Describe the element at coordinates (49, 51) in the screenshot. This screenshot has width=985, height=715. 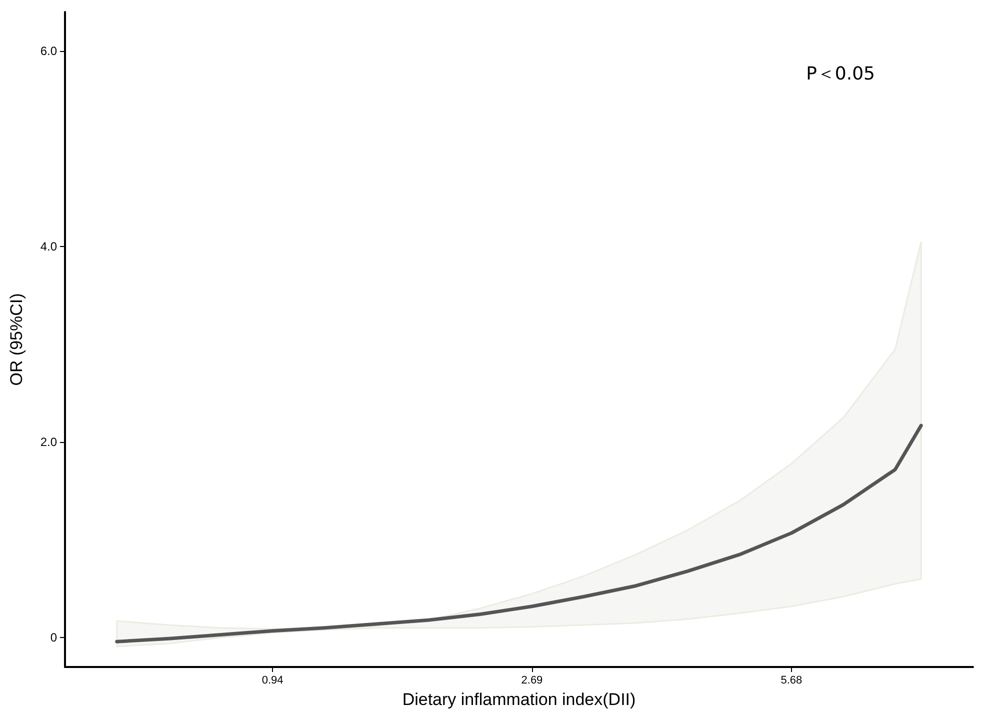
I see `y-tick-label: 6.0` at that location.